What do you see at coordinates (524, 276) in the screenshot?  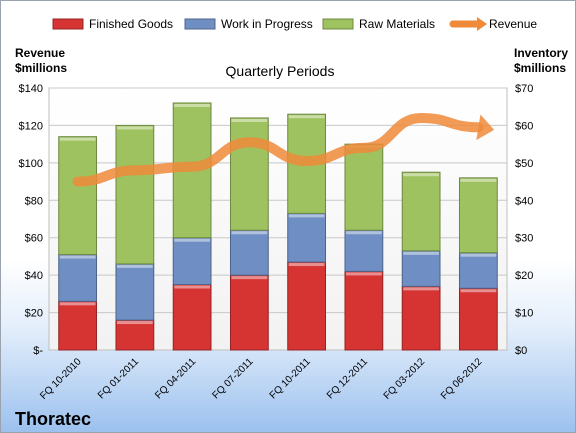 I see `right-tick-label: $20` at bounding box center [524, 276].